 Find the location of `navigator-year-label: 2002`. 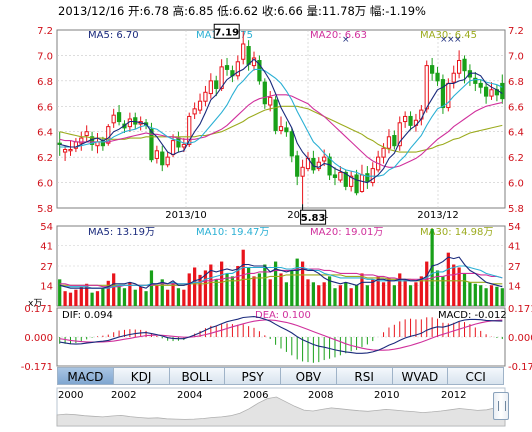

navigator-year-label: 2002 is located at coordinates (123, 395).